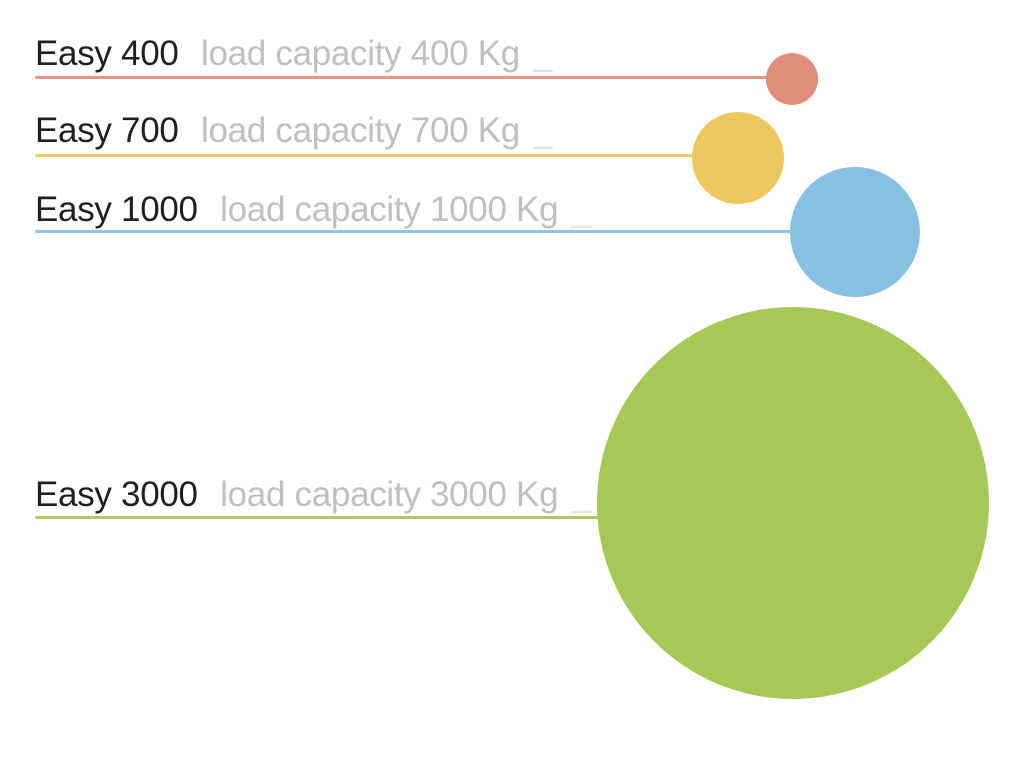  I want to click on row-label: Easy 3000 load capacity 3000 Kg _, so click(313, 494).